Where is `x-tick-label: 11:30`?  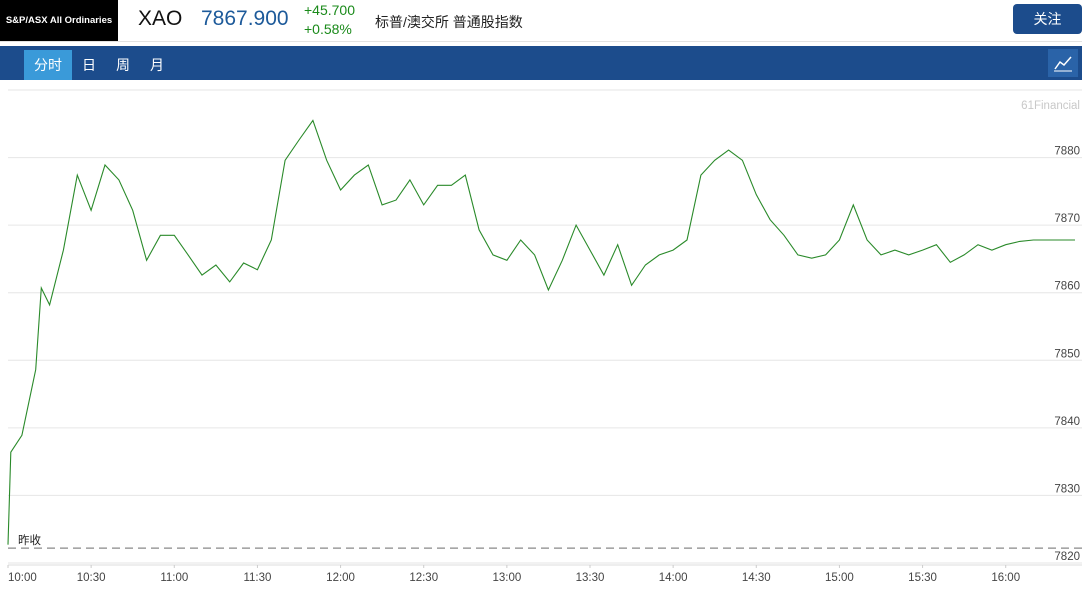 x-tick-label: 11:30 is located at coordinates (257, 578).